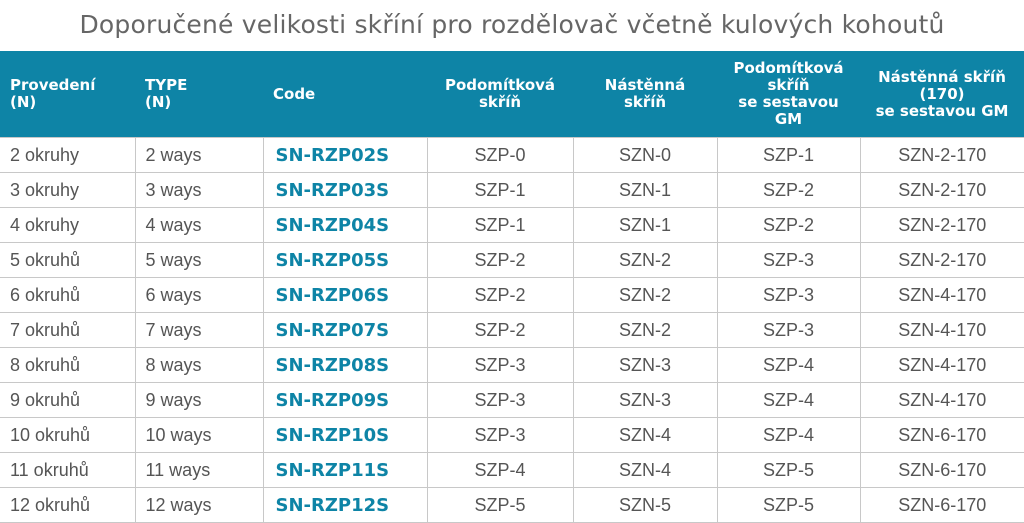 This screenshot has width=1024, height=523. What do you see at coordinates (345, 400) in the screenshot?
I see `cell-code: SN-RZP09S` at bounding box center [345, 400].